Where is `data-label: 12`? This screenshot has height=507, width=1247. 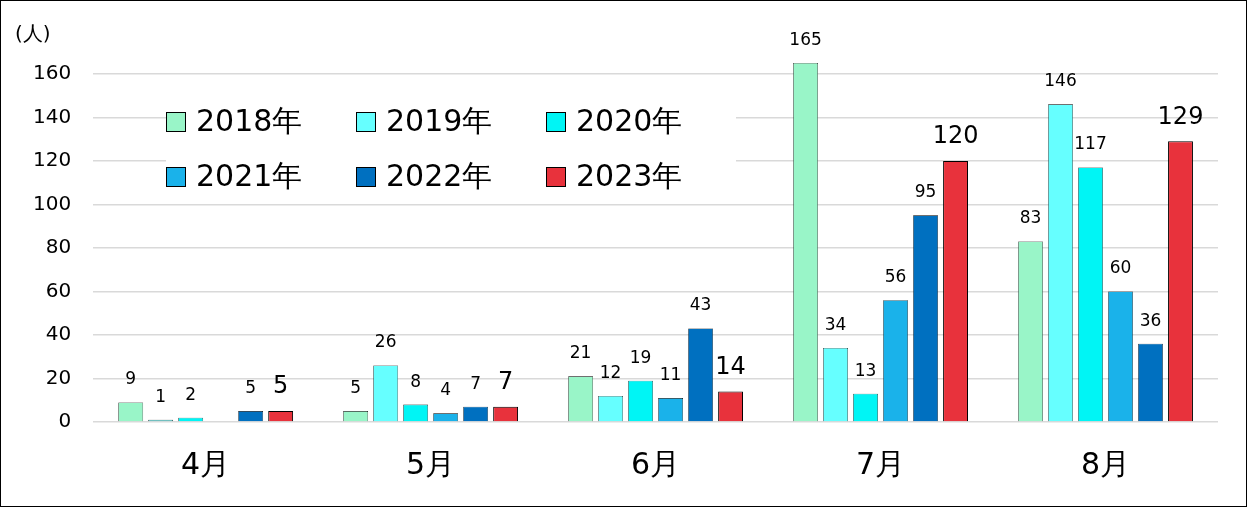
data-label: 12 is located at coordinates (610, 371).